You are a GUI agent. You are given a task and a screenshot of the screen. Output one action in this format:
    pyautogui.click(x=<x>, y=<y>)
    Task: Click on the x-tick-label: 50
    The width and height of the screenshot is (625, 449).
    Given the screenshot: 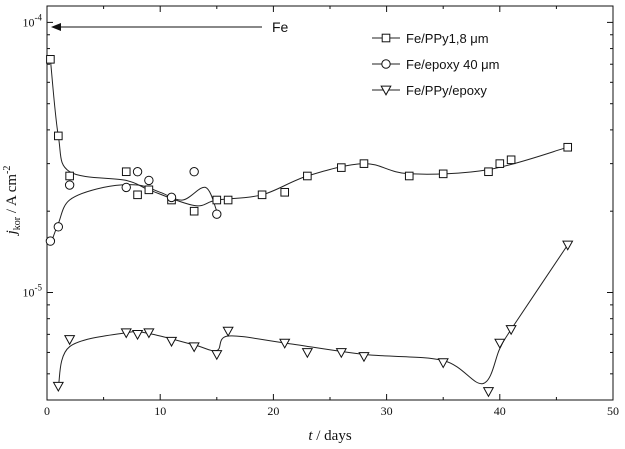 What is the action you would take?
    pyautogui.click(x=613, y=411)
    